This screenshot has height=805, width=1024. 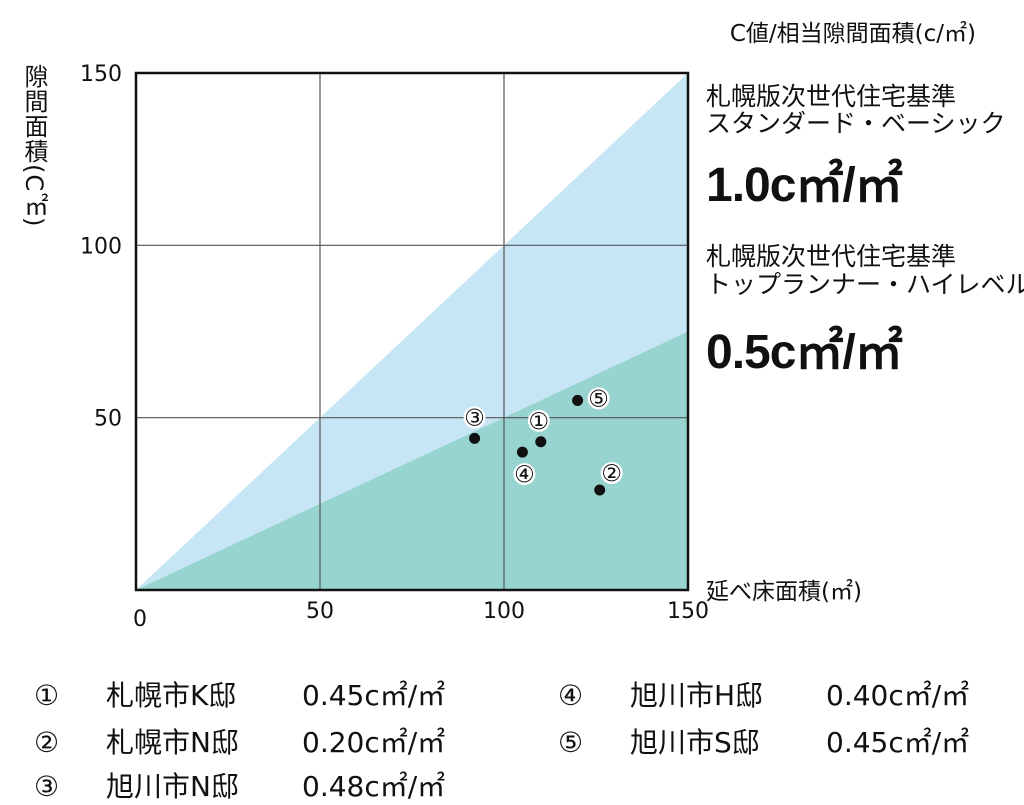 I want to click on legend-number: ②, so click(x=47, y=742).